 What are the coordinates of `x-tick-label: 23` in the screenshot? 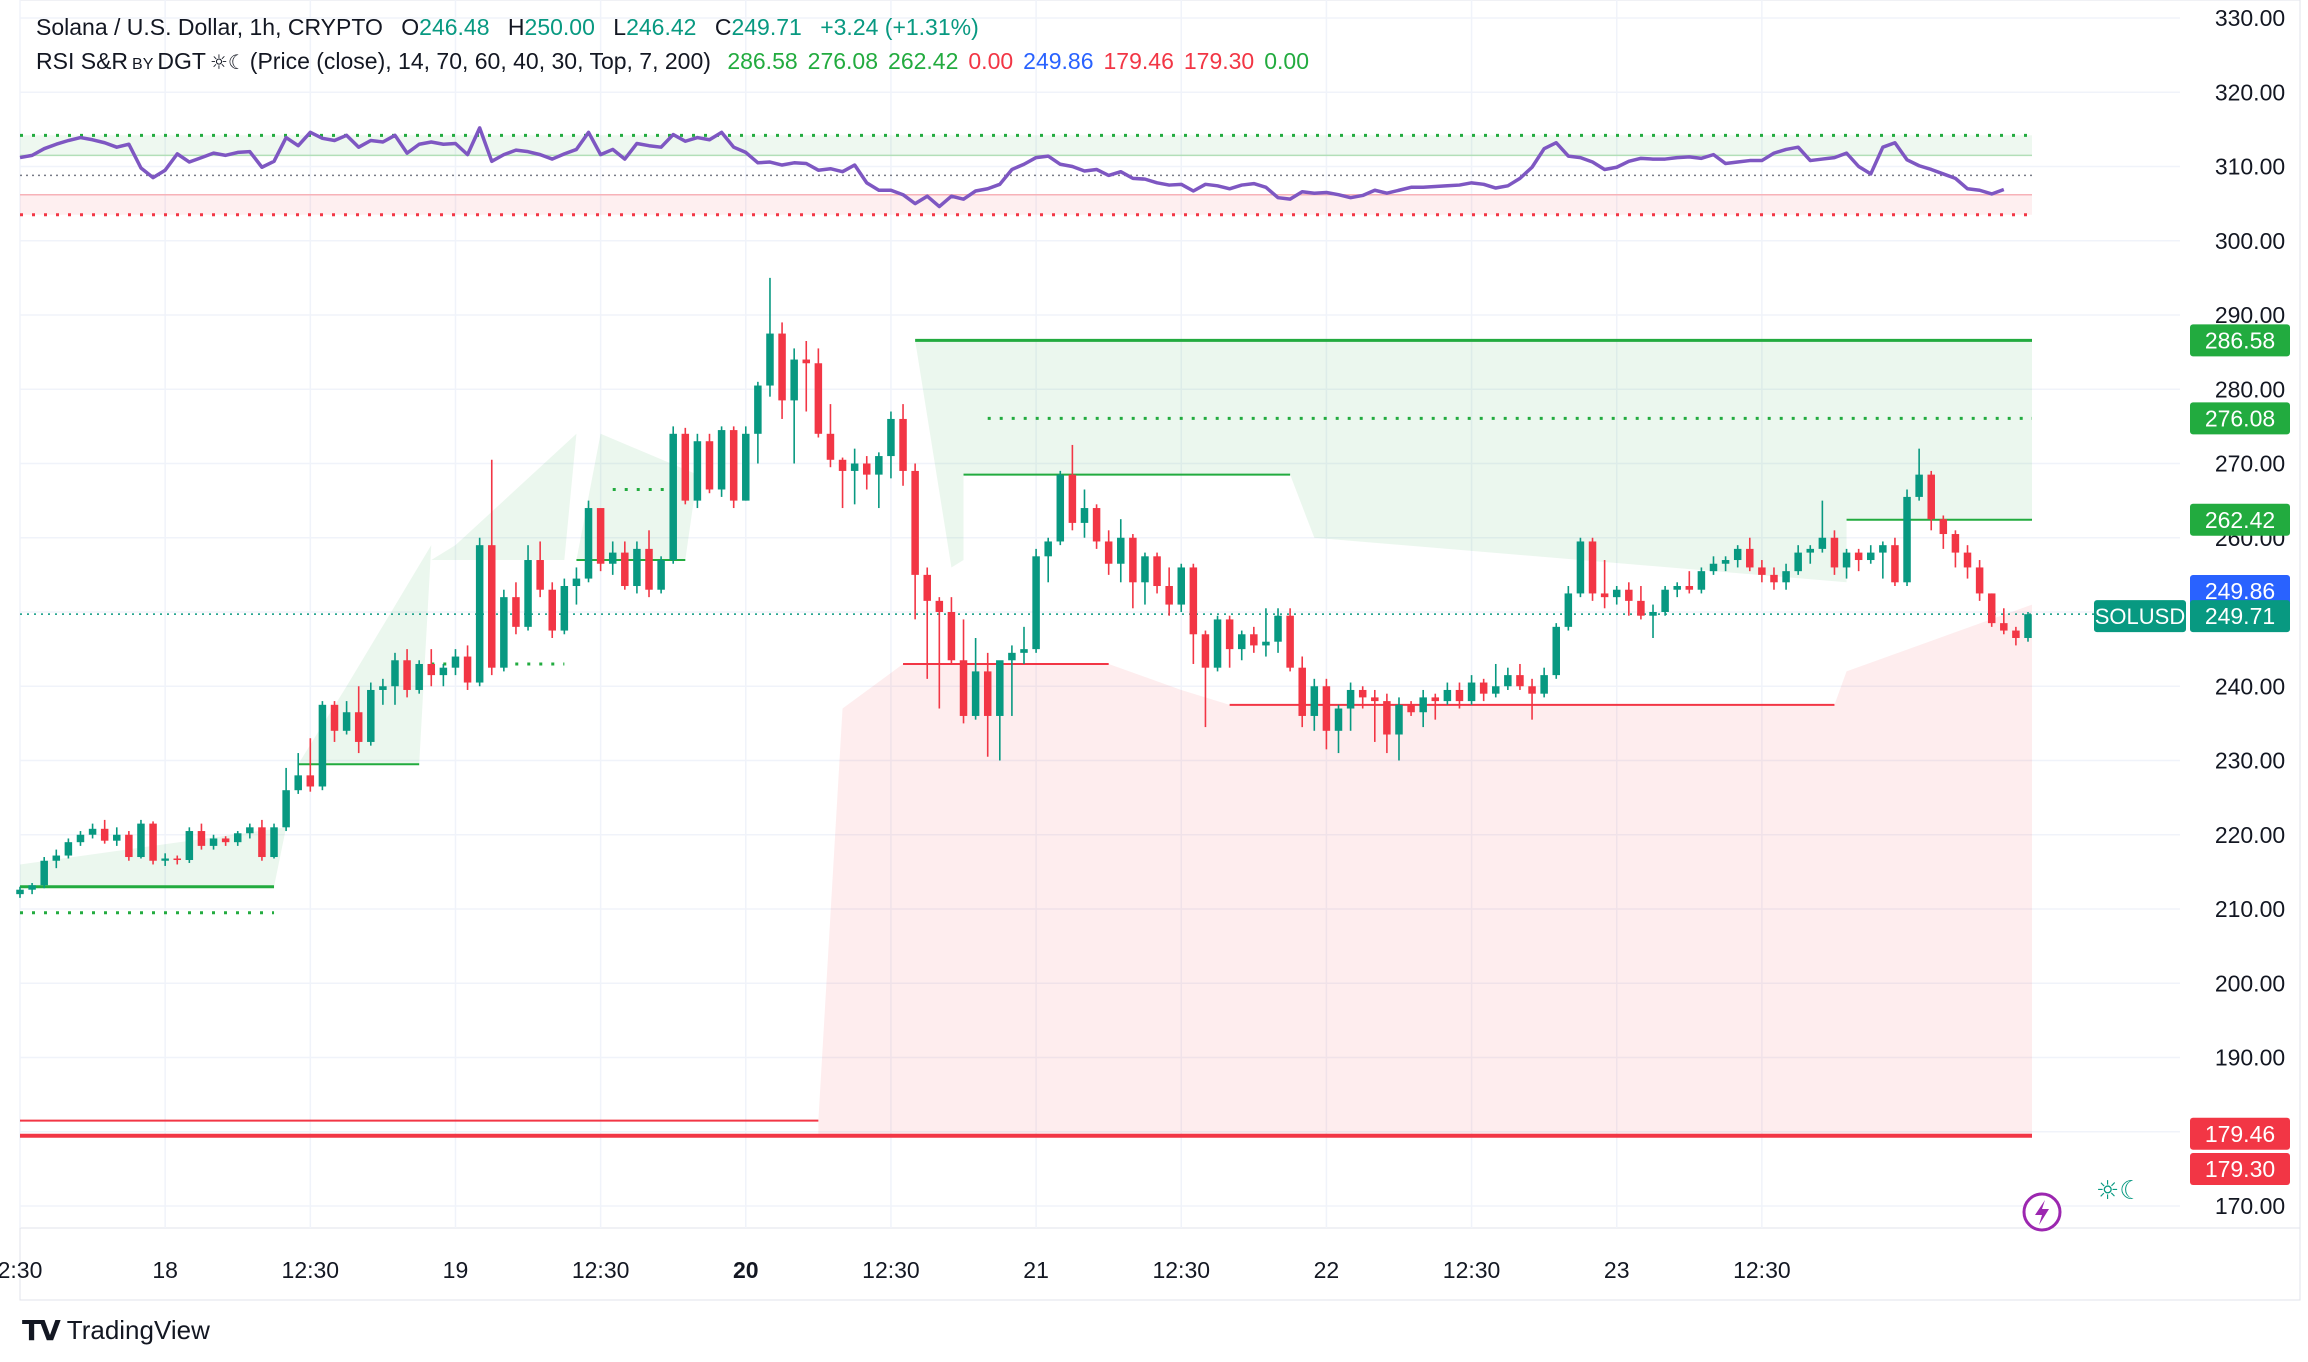 It's located at (1617, 1270).